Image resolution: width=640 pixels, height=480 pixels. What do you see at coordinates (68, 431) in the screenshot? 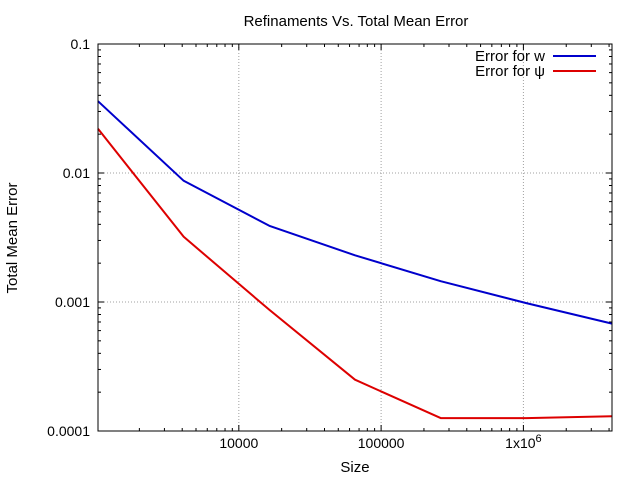
I see `y-tick-label: 0.0001` at bounding box center [68, 431].